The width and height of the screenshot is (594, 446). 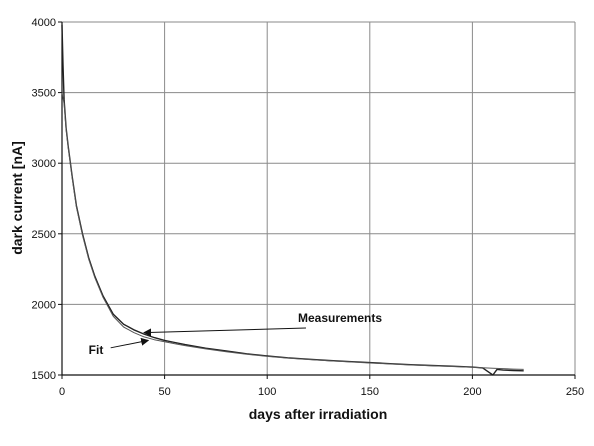 What do you see at coordinates (44, 305) in the screenshot?
I see `y-tick-label: 2000` at bounding box center [44, 305].